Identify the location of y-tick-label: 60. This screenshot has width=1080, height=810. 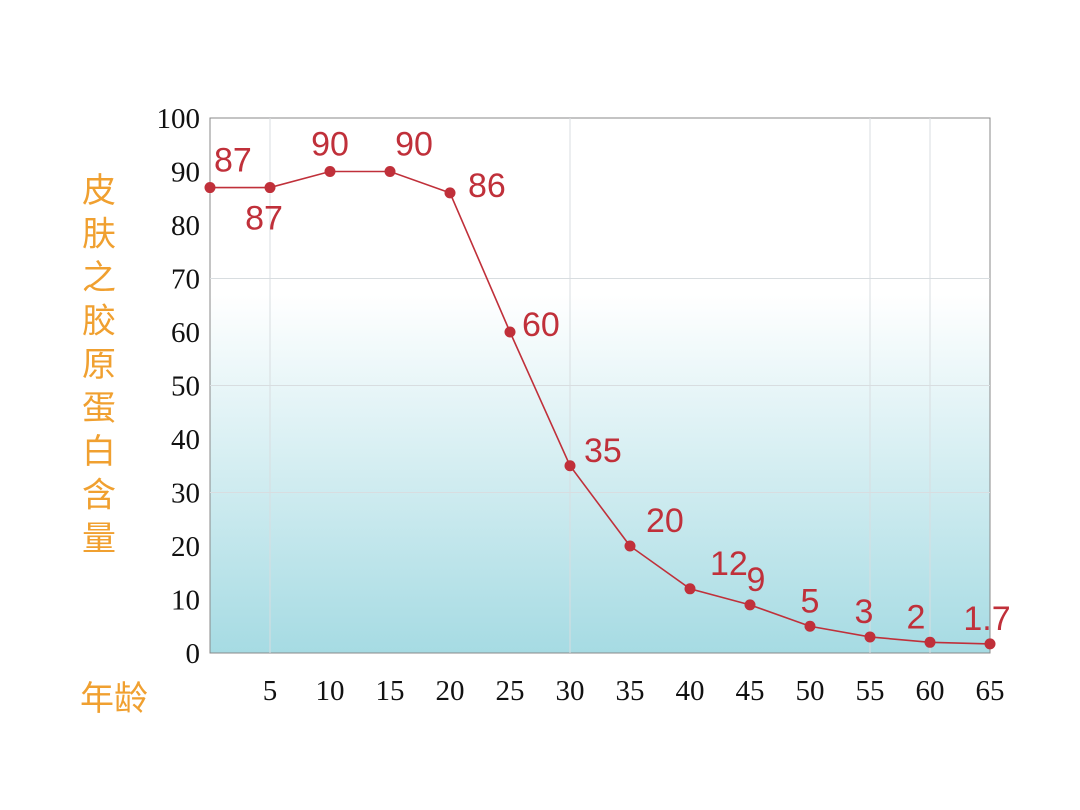
(185, 333).